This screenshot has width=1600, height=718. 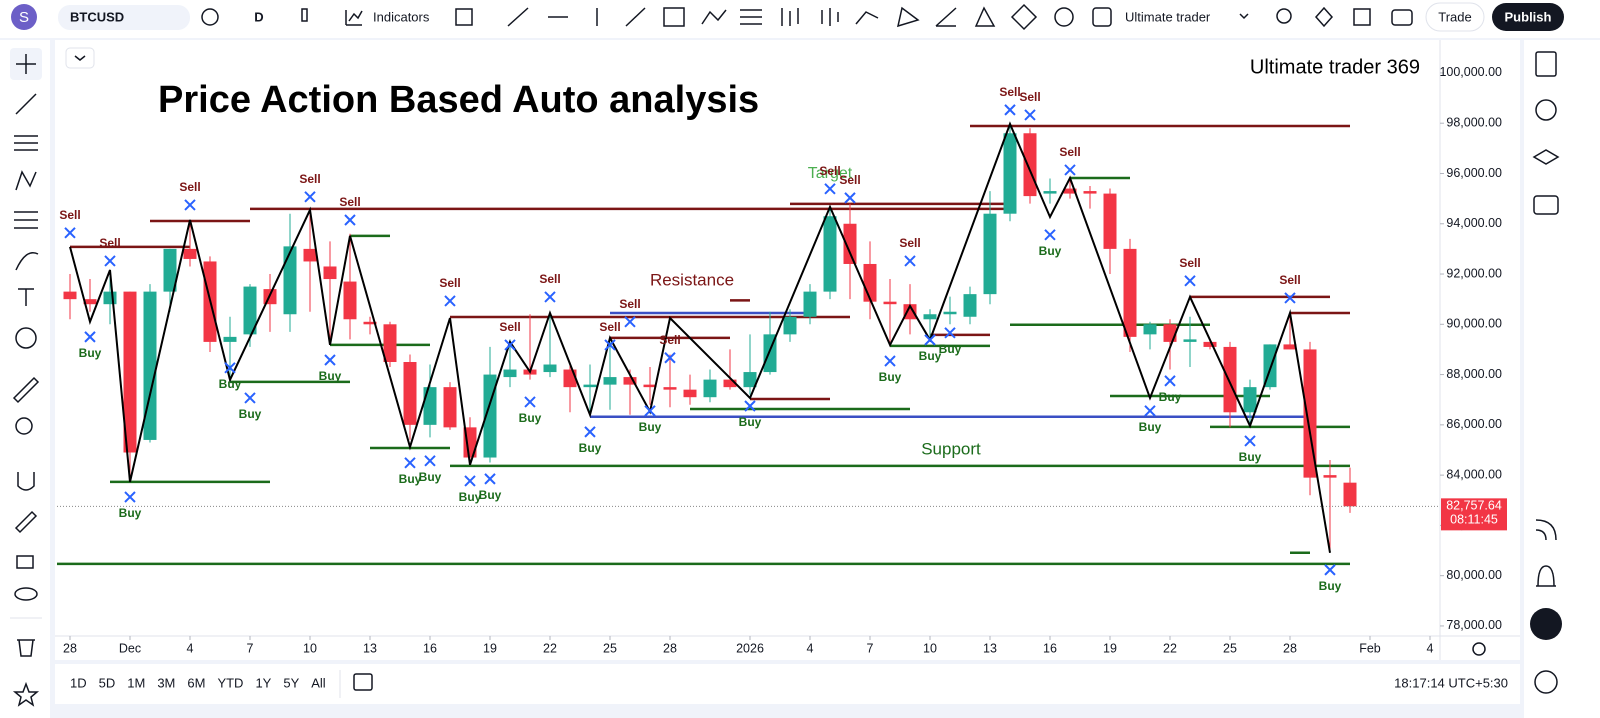 What do you see at coordinates (26, 390) in the screenshot?
I see `ruler-icon` at bounding box center [26, 390].